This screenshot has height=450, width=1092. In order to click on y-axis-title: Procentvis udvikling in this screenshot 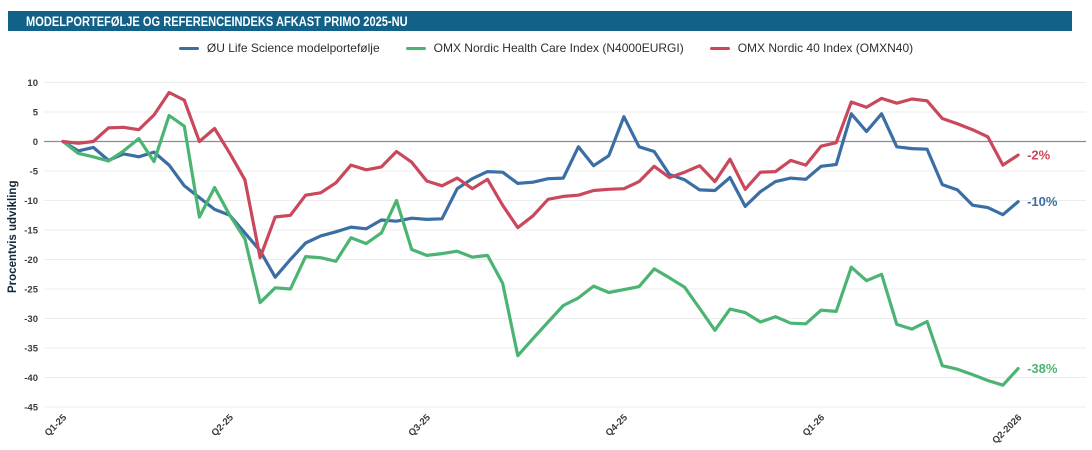, I will do `click(13, 237)`.